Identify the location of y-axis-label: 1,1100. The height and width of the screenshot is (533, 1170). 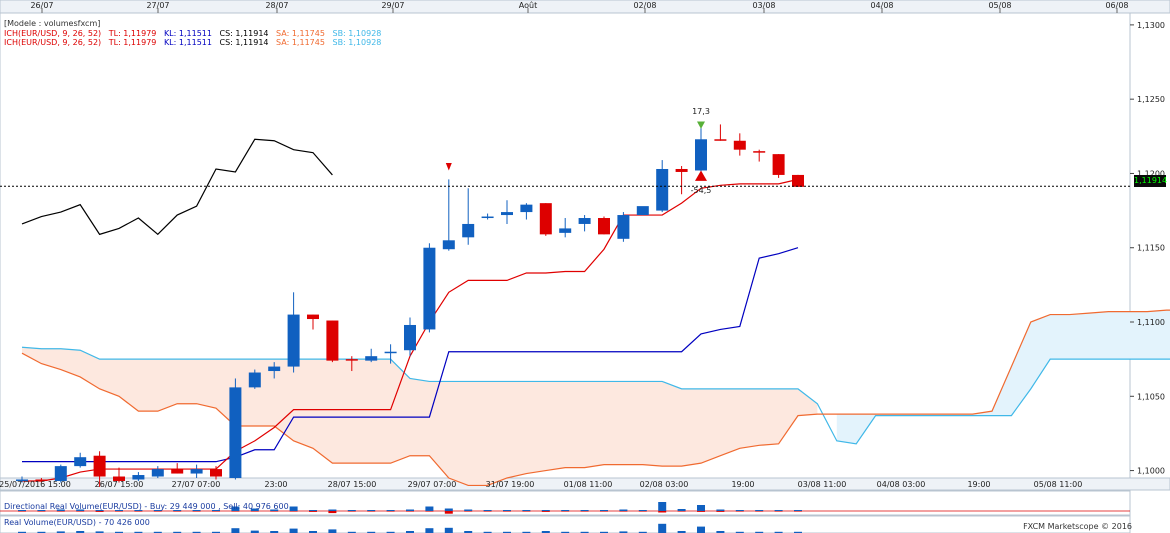
(1151, 322).